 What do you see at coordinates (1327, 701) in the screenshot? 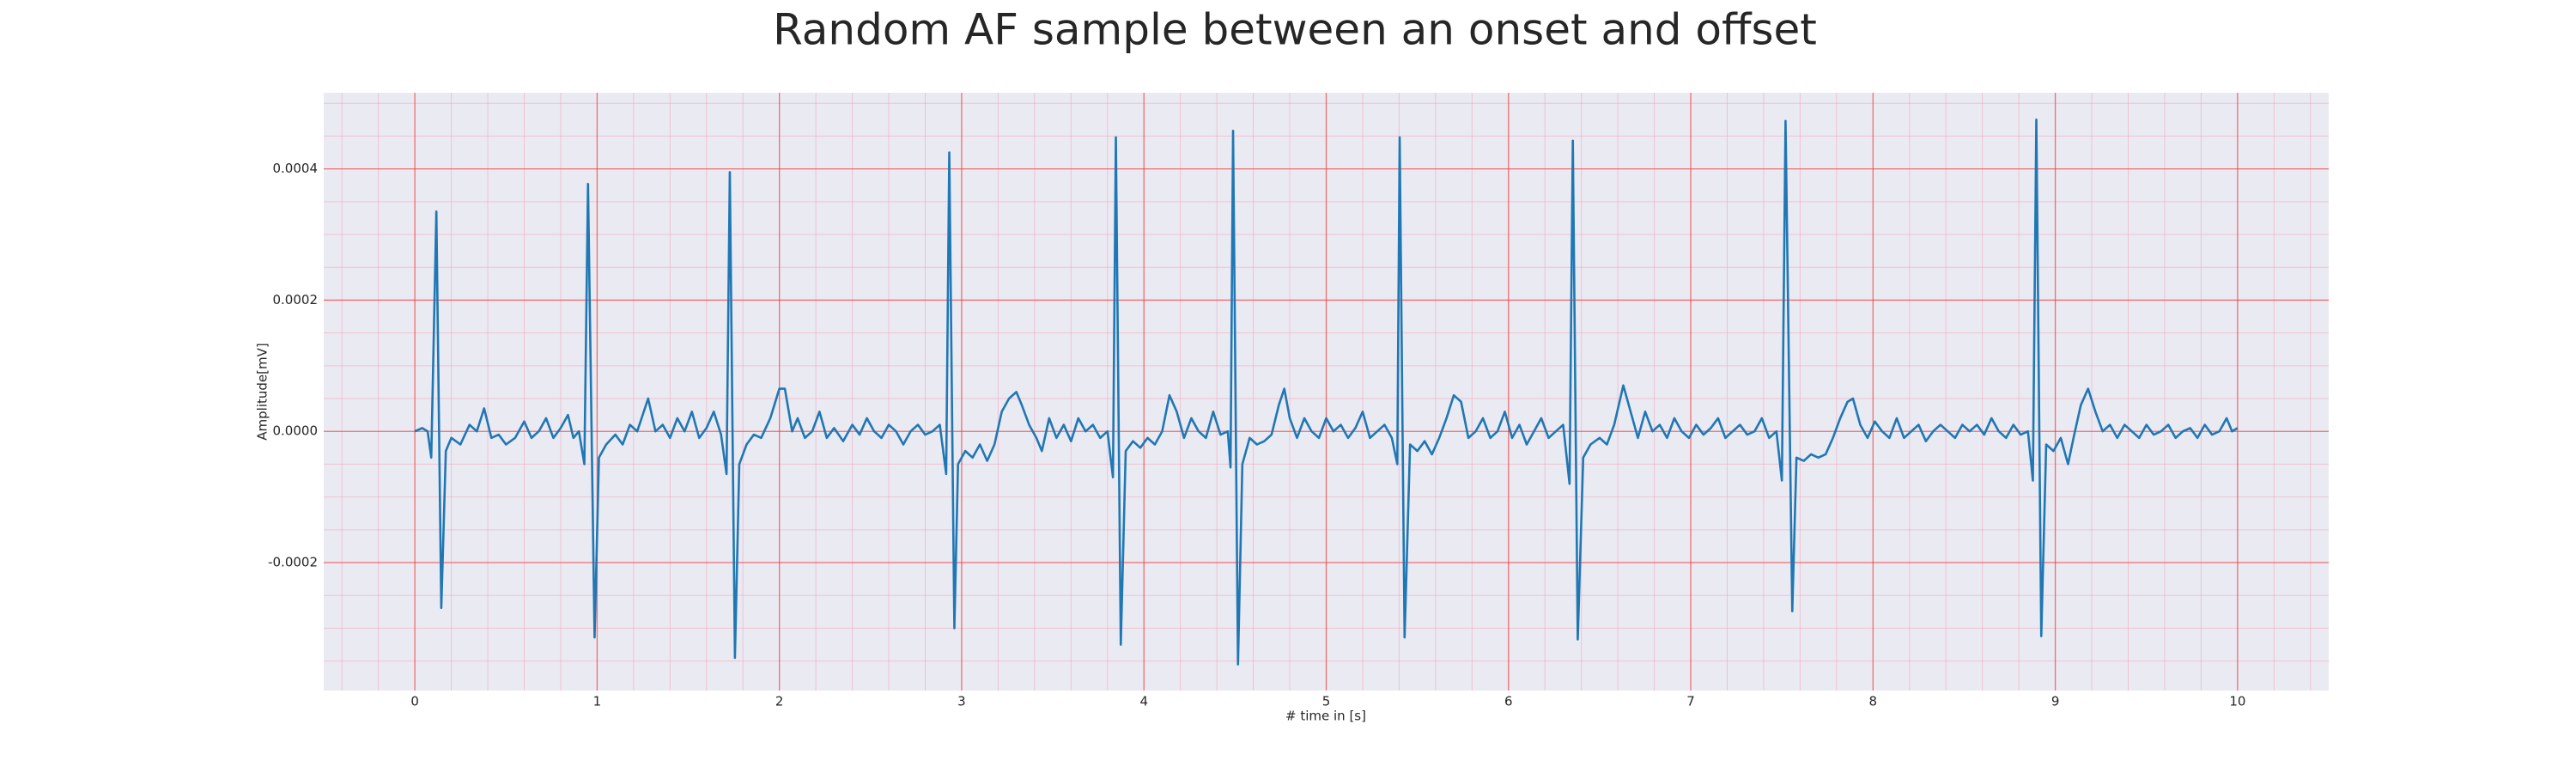
I see `x-tick-label: 5` at bounding box center [1327, 701].